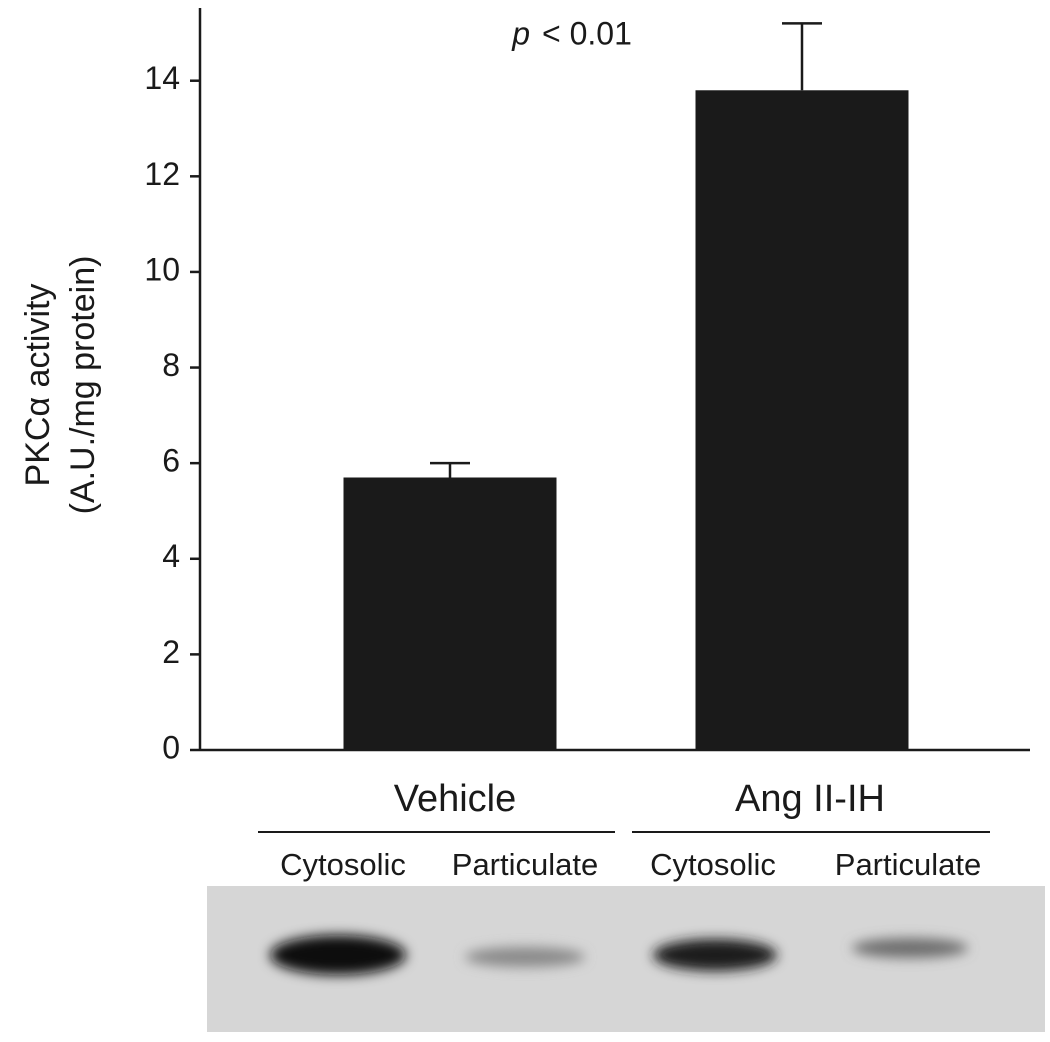  I want to click on y-tick-label: 4, so click(171, 556).